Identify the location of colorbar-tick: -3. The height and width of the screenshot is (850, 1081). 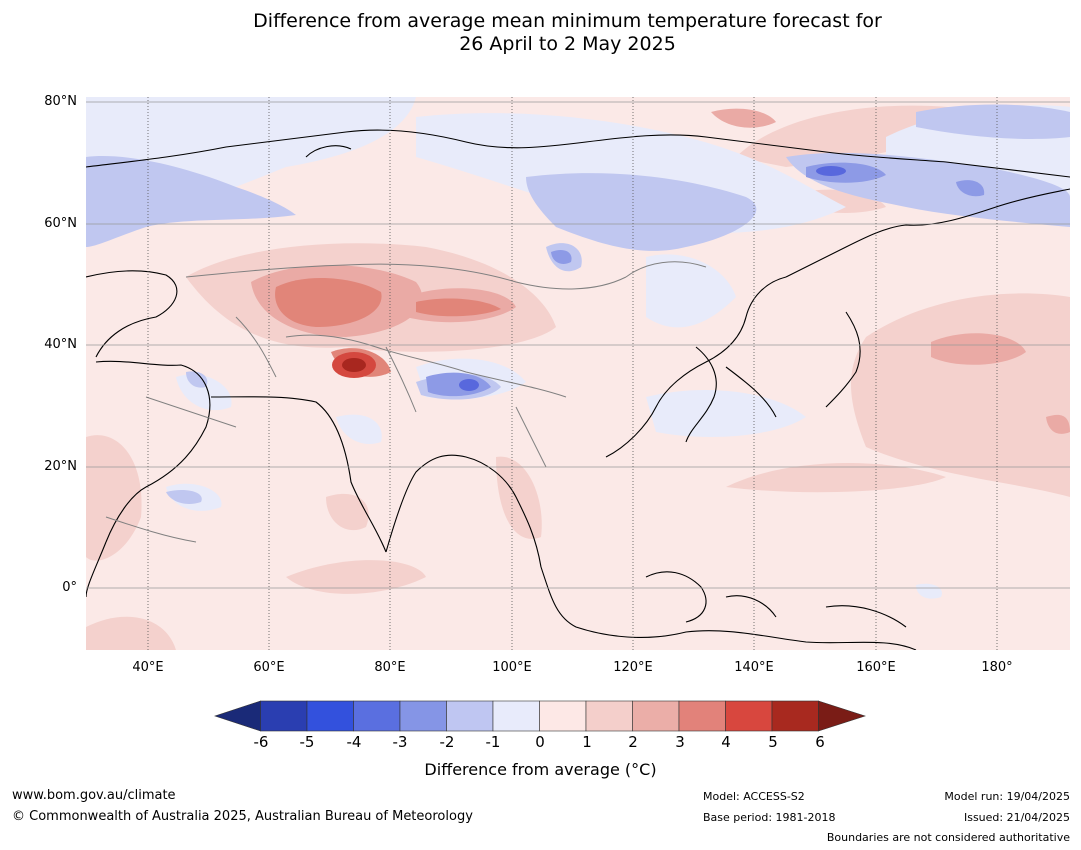
(400, 742).